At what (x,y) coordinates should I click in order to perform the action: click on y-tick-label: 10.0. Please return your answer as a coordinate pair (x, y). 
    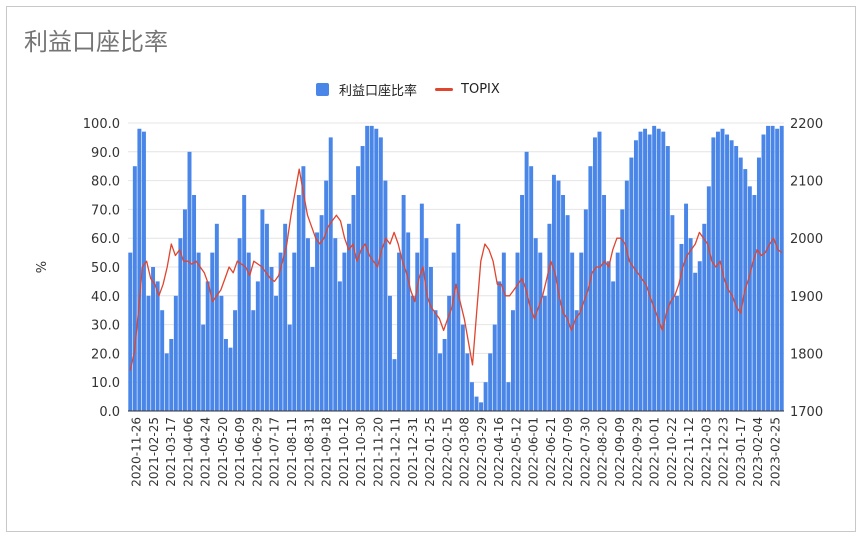
    Looking at the image, I should click on (105, 383).